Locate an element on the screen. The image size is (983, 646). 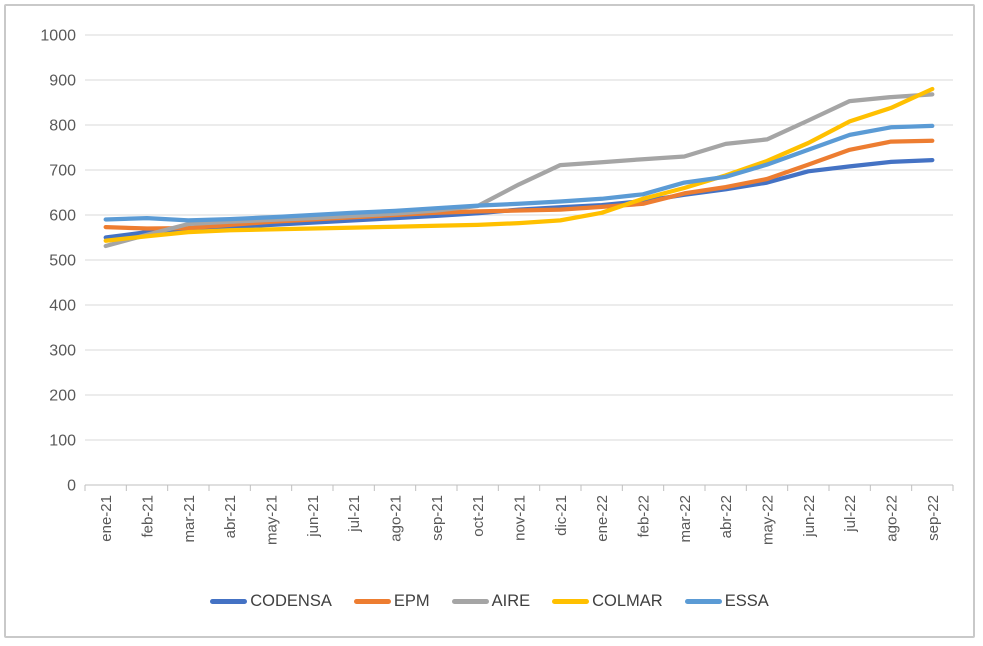
x-axis-tick-label: ago-21 is located at coordinates (396, 518).